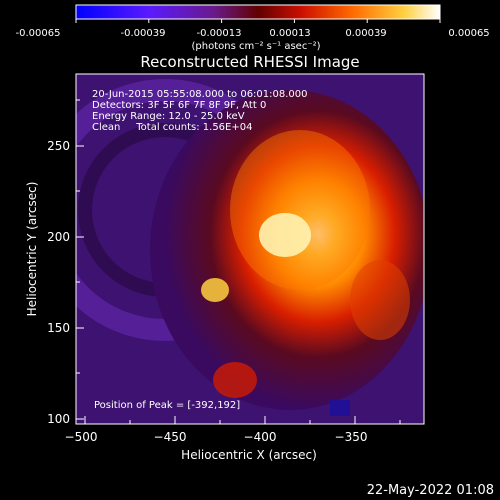 Image resolution: width=500 pixels, height=500 pixels. I want to click on colorbar-tick-label: -0.00039, so click(143, 33).